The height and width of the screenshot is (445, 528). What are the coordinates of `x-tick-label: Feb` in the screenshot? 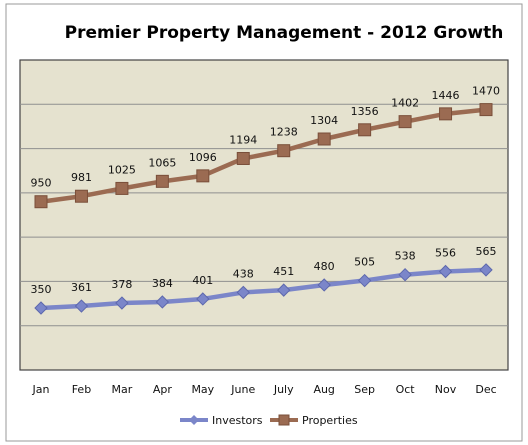 It's located at (81, 389).